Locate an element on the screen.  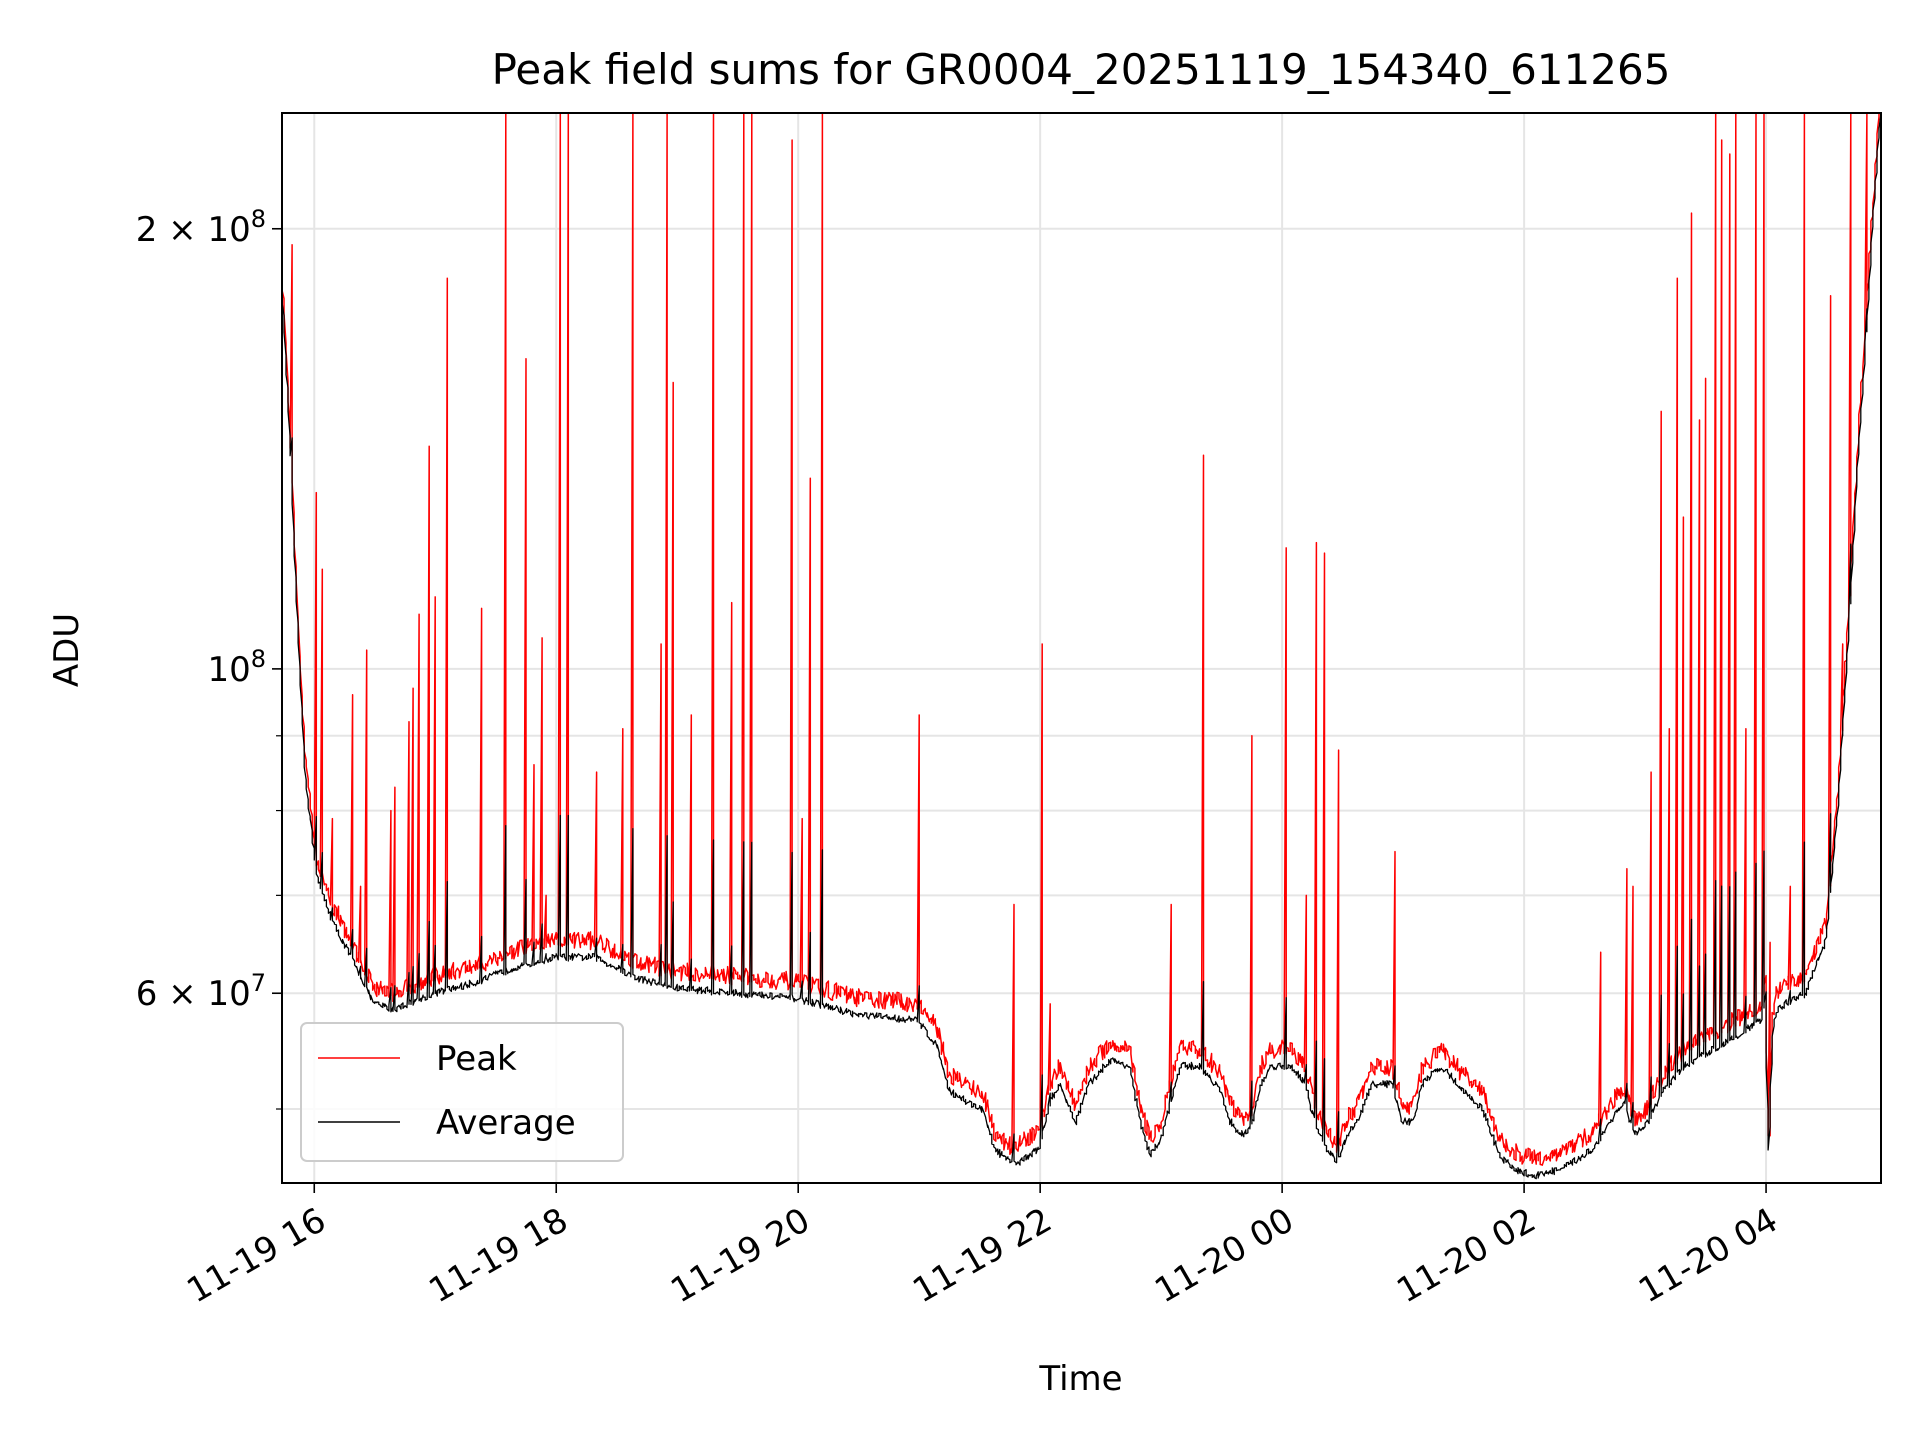
x-axis-label: Time is located at coordinates (1080, 1379).